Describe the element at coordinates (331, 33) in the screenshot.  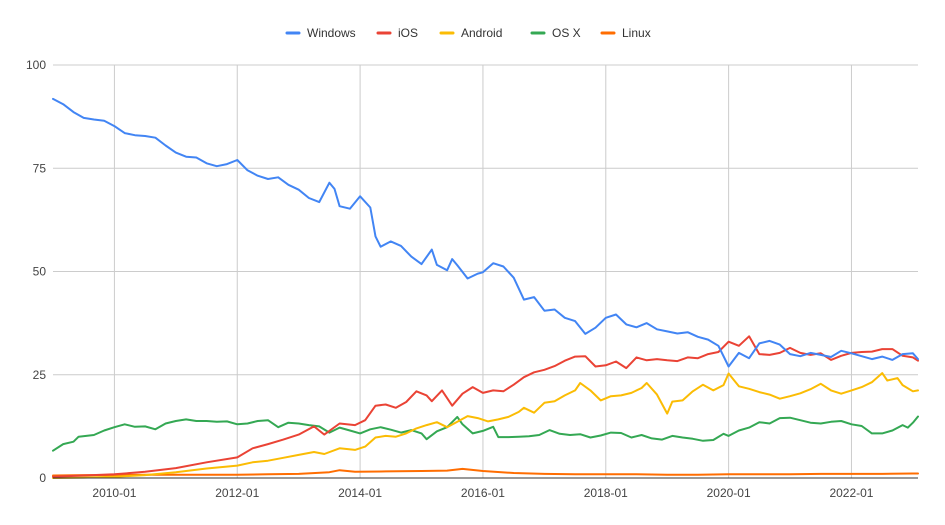
I see `legend-label: Windows` at that location.